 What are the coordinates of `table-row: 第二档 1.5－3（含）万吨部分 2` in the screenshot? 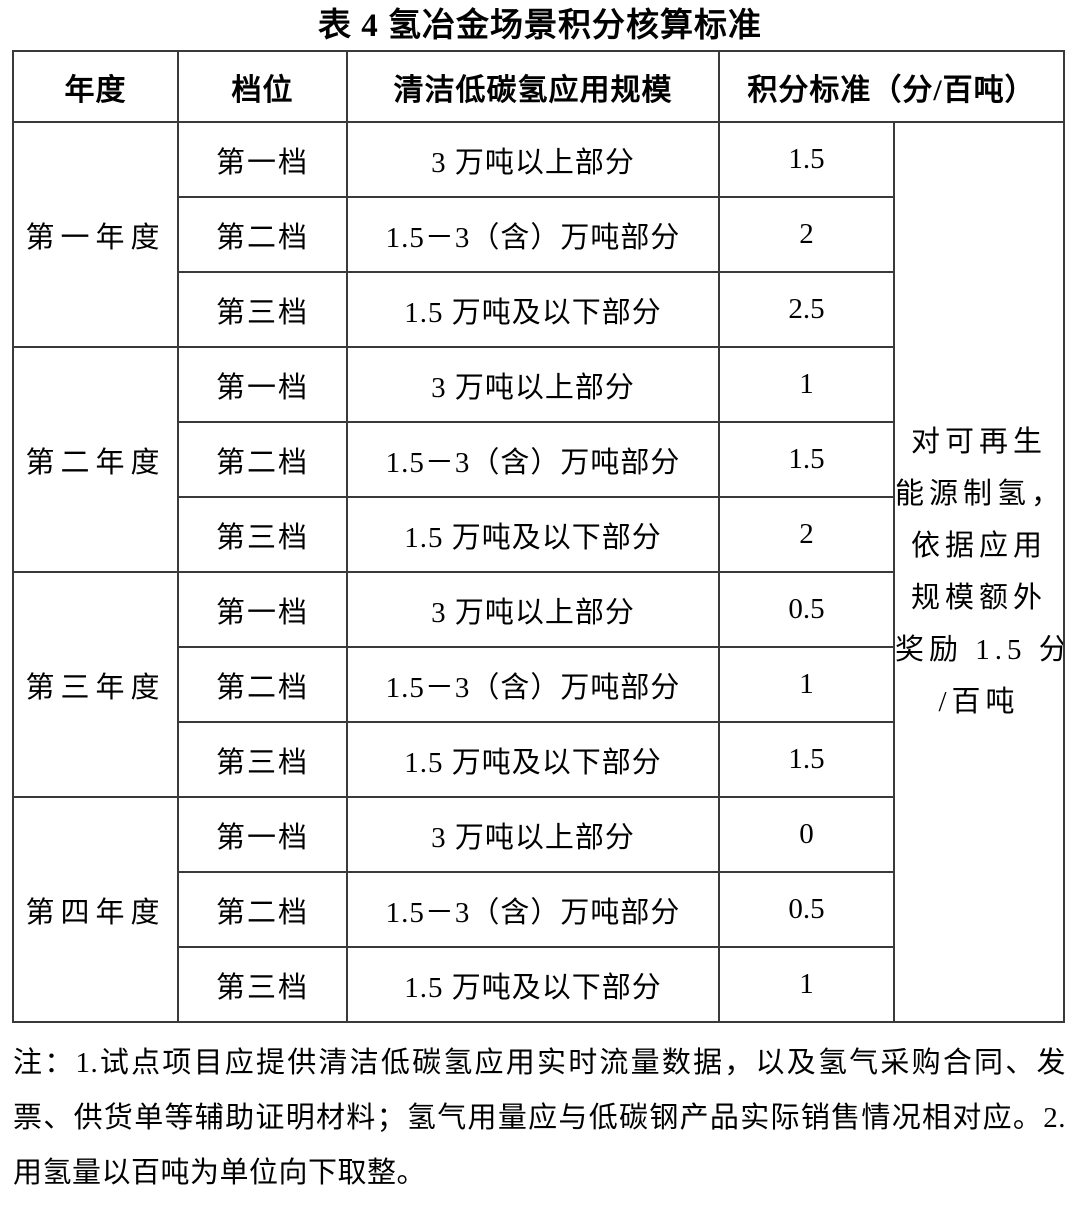 It's located at (538, 234).